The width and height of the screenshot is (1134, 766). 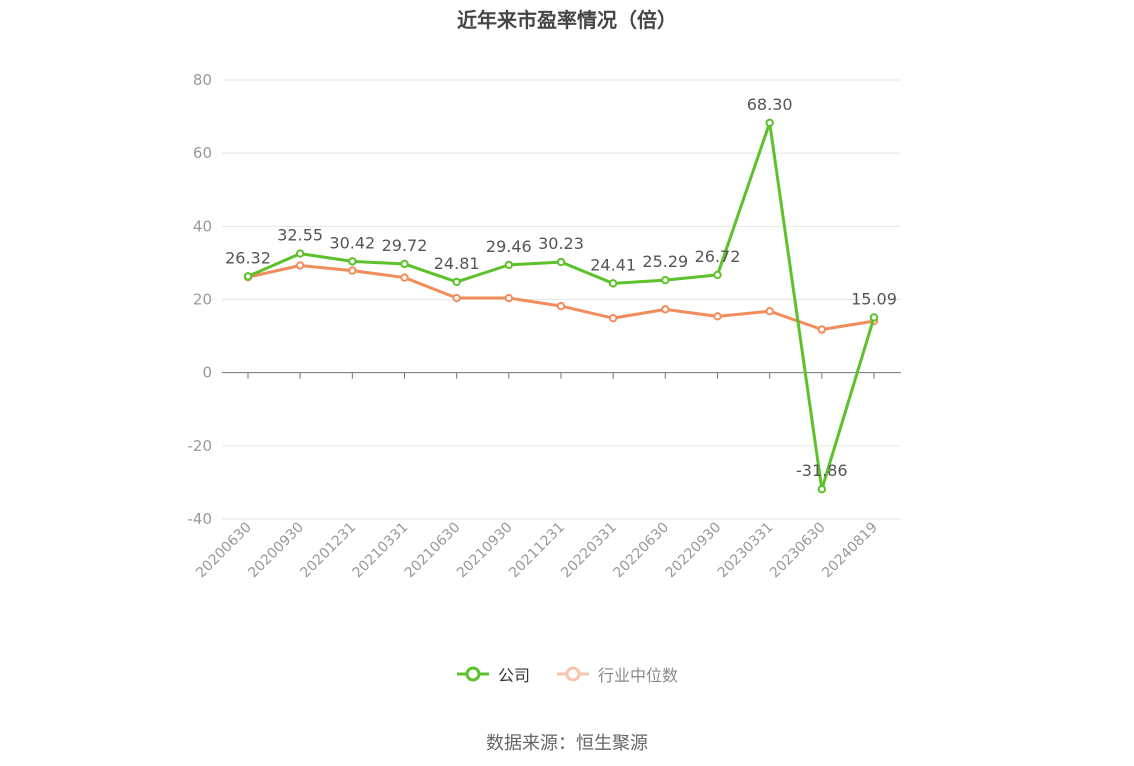 What do you see at coordinates (509, 246) in the screenshot?
I see `data-label: 29.46` at bounding box center [509, 246].